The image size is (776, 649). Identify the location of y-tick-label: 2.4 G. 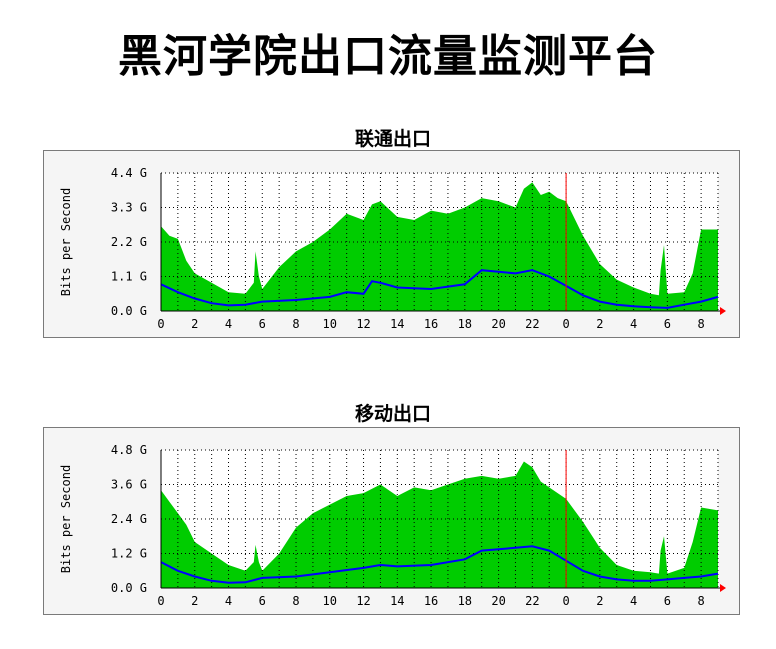
(129, 519).